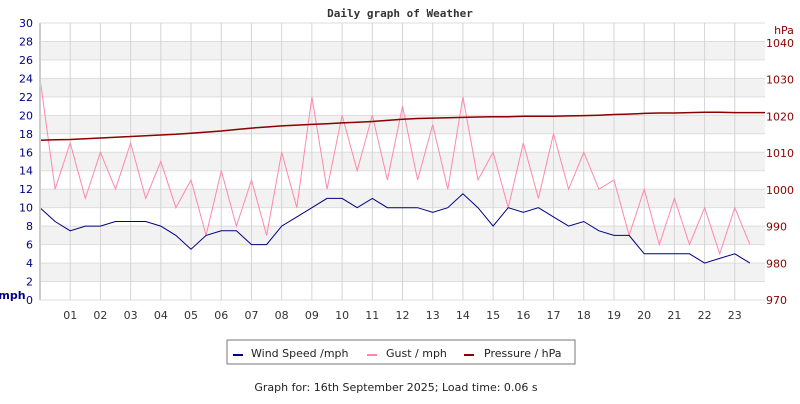 The width and height of the screenshot is (800, 404). Describe the element at coordinates (780, 153) in the screenshot. I see `y-right-tick: 1010` at that location.